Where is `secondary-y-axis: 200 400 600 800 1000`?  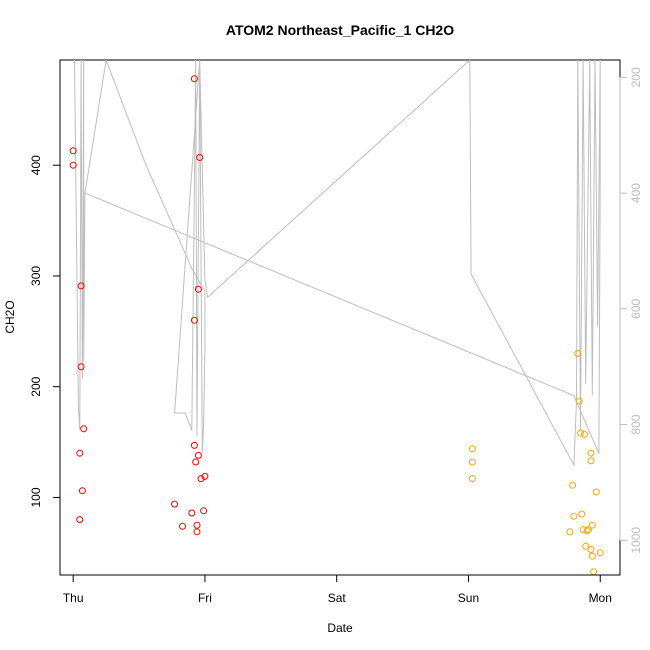
secondary-y-axis: 200 400 600 800 1000 is located at coordinates (631, 310).